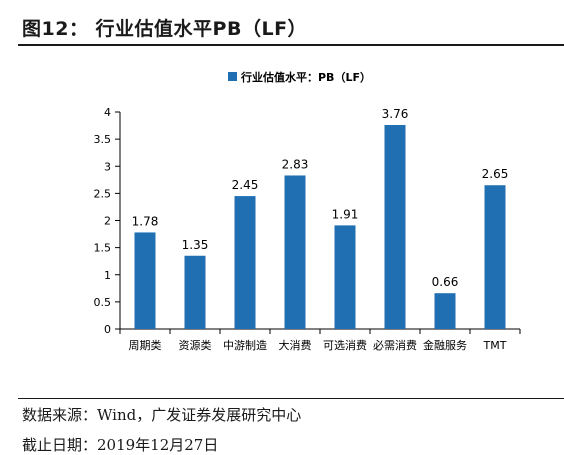 The height and width of the screenshot is (455, 564). What do you see at coordinates (103, 248) in the screenshot?
I see `y-tick-label: 1.5` at bounding box center [103, 248].